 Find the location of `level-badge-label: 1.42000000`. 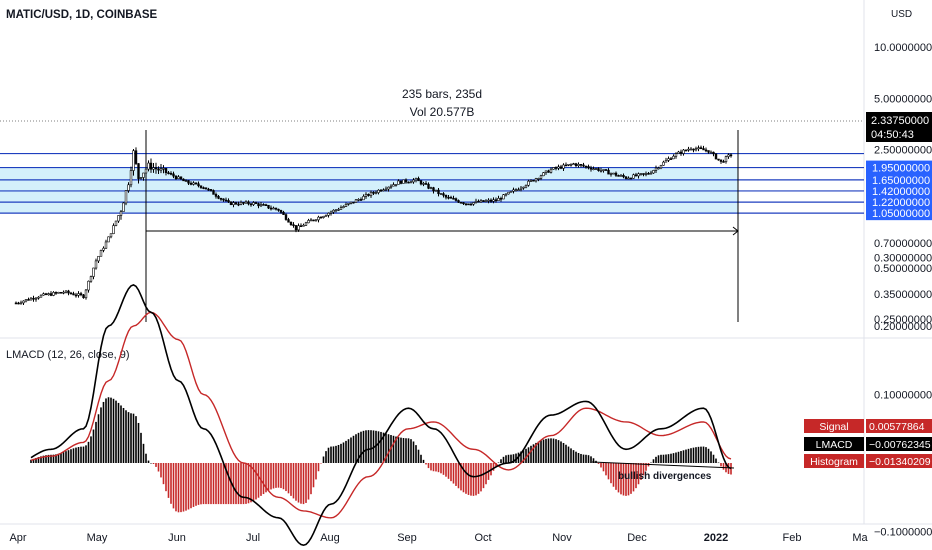

level-badge-label: 1.42000000 is located at coordinates (901, 192).